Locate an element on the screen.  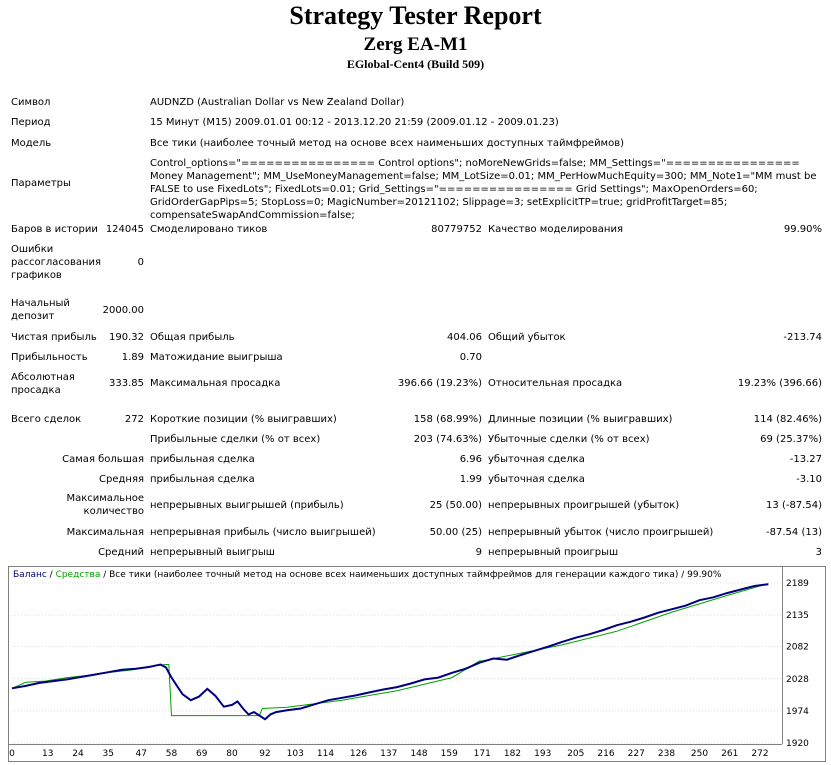
max-label: Максимальная is located at coordinates (105, 532).